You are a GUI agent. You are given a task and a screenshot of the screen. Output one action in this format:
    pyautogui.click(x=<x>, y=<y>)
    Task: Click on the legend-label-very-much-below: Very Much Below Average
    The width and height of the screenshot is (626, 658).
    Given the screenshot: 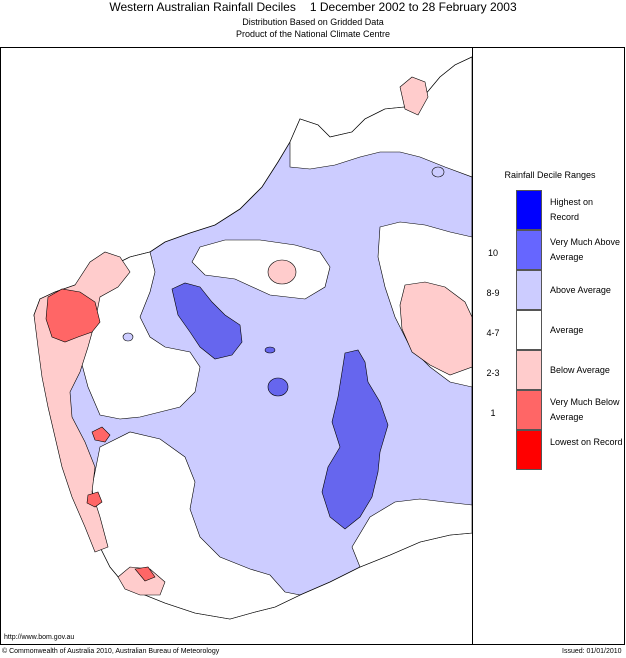 What is the action you would take?
    pyautogui.click(x=585, y=409)
    